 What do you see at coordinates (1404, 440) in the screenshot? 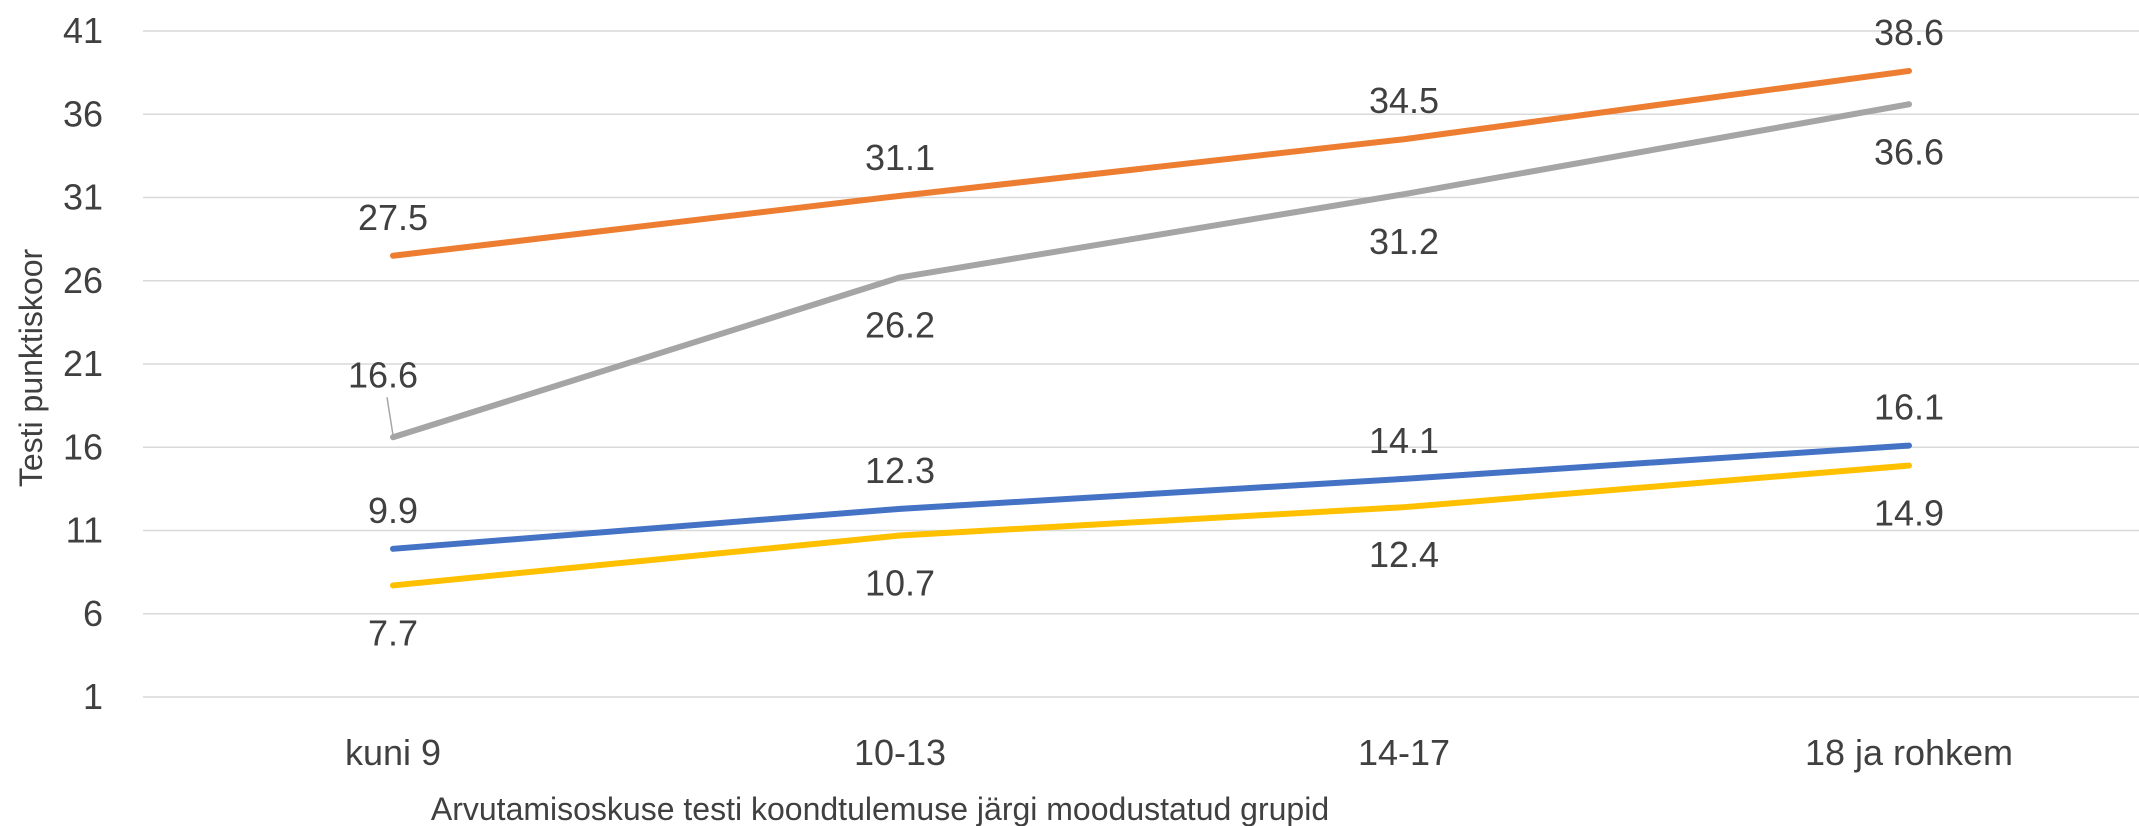
I see `data-label: 14.1` at bounding box center [1404, 440].